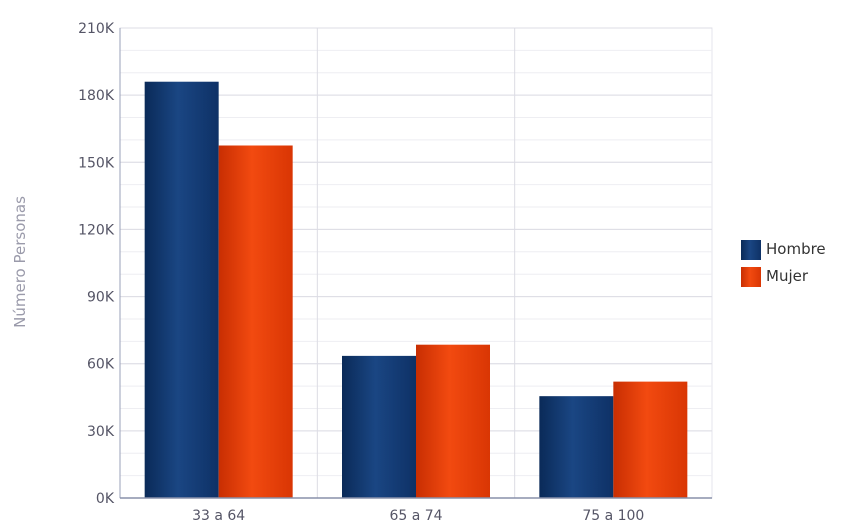  I want to click on y-axis-label: Número Personas, so click(20, 262).